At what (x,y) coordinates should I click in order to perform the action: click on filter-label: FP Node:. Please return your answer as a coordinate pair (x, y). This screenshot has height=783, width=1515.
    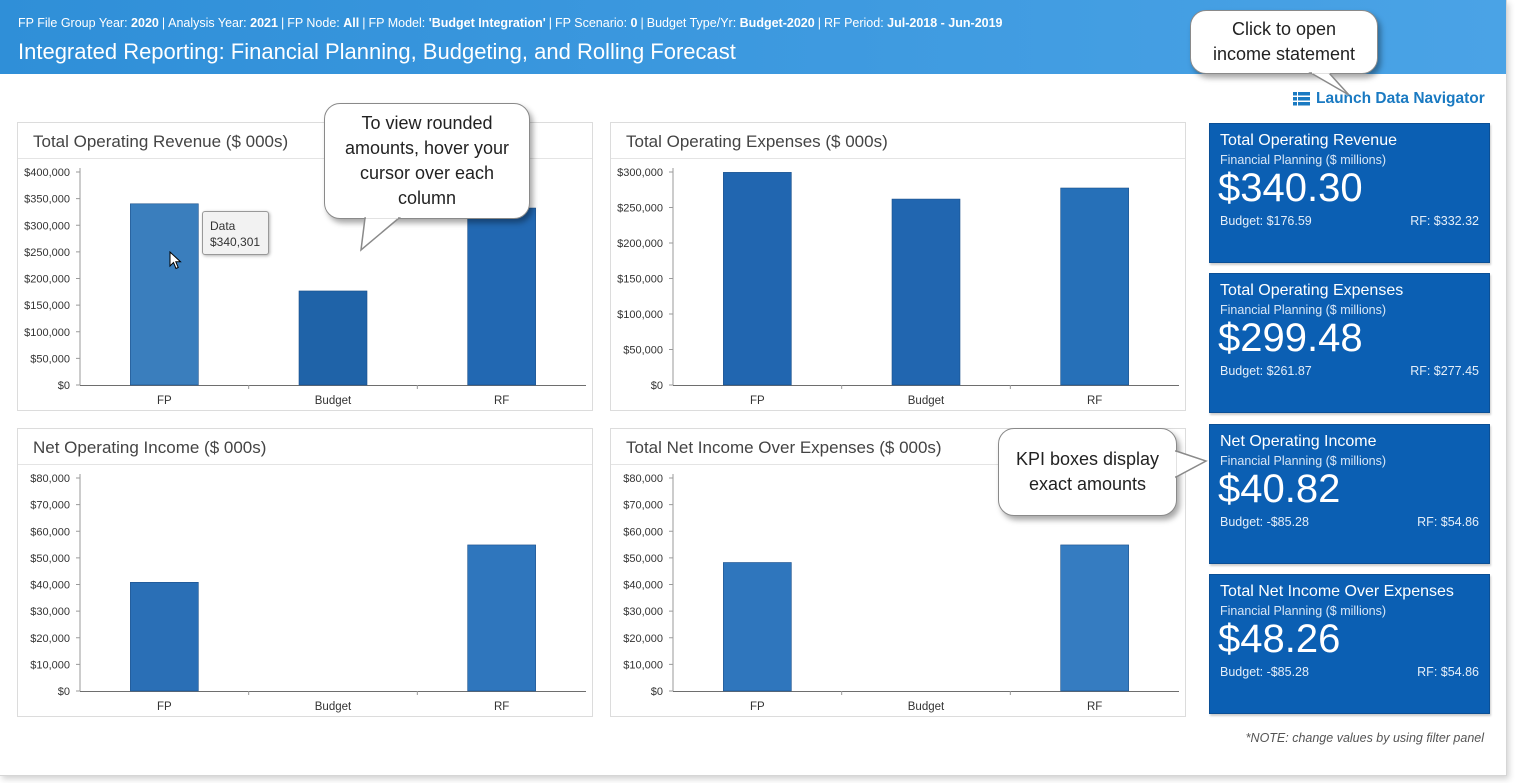
    Looking at the image, I should click on (313, 23).